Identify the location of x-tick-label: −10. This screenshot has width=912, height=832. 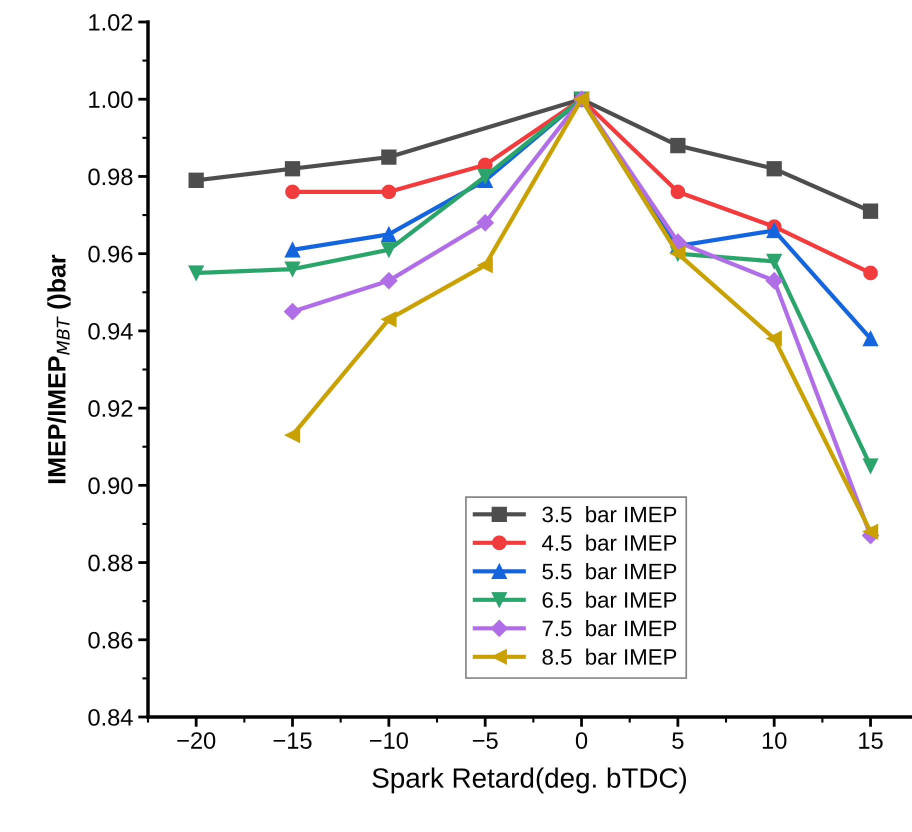
(389, 740).